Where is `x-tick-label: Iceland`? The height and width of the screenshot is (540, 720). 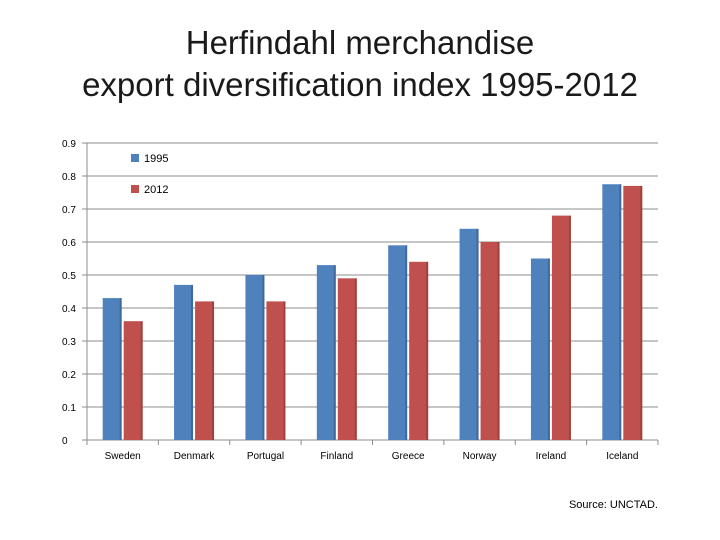
x-tick-label: Iceland is located at coordinates (622, 456).